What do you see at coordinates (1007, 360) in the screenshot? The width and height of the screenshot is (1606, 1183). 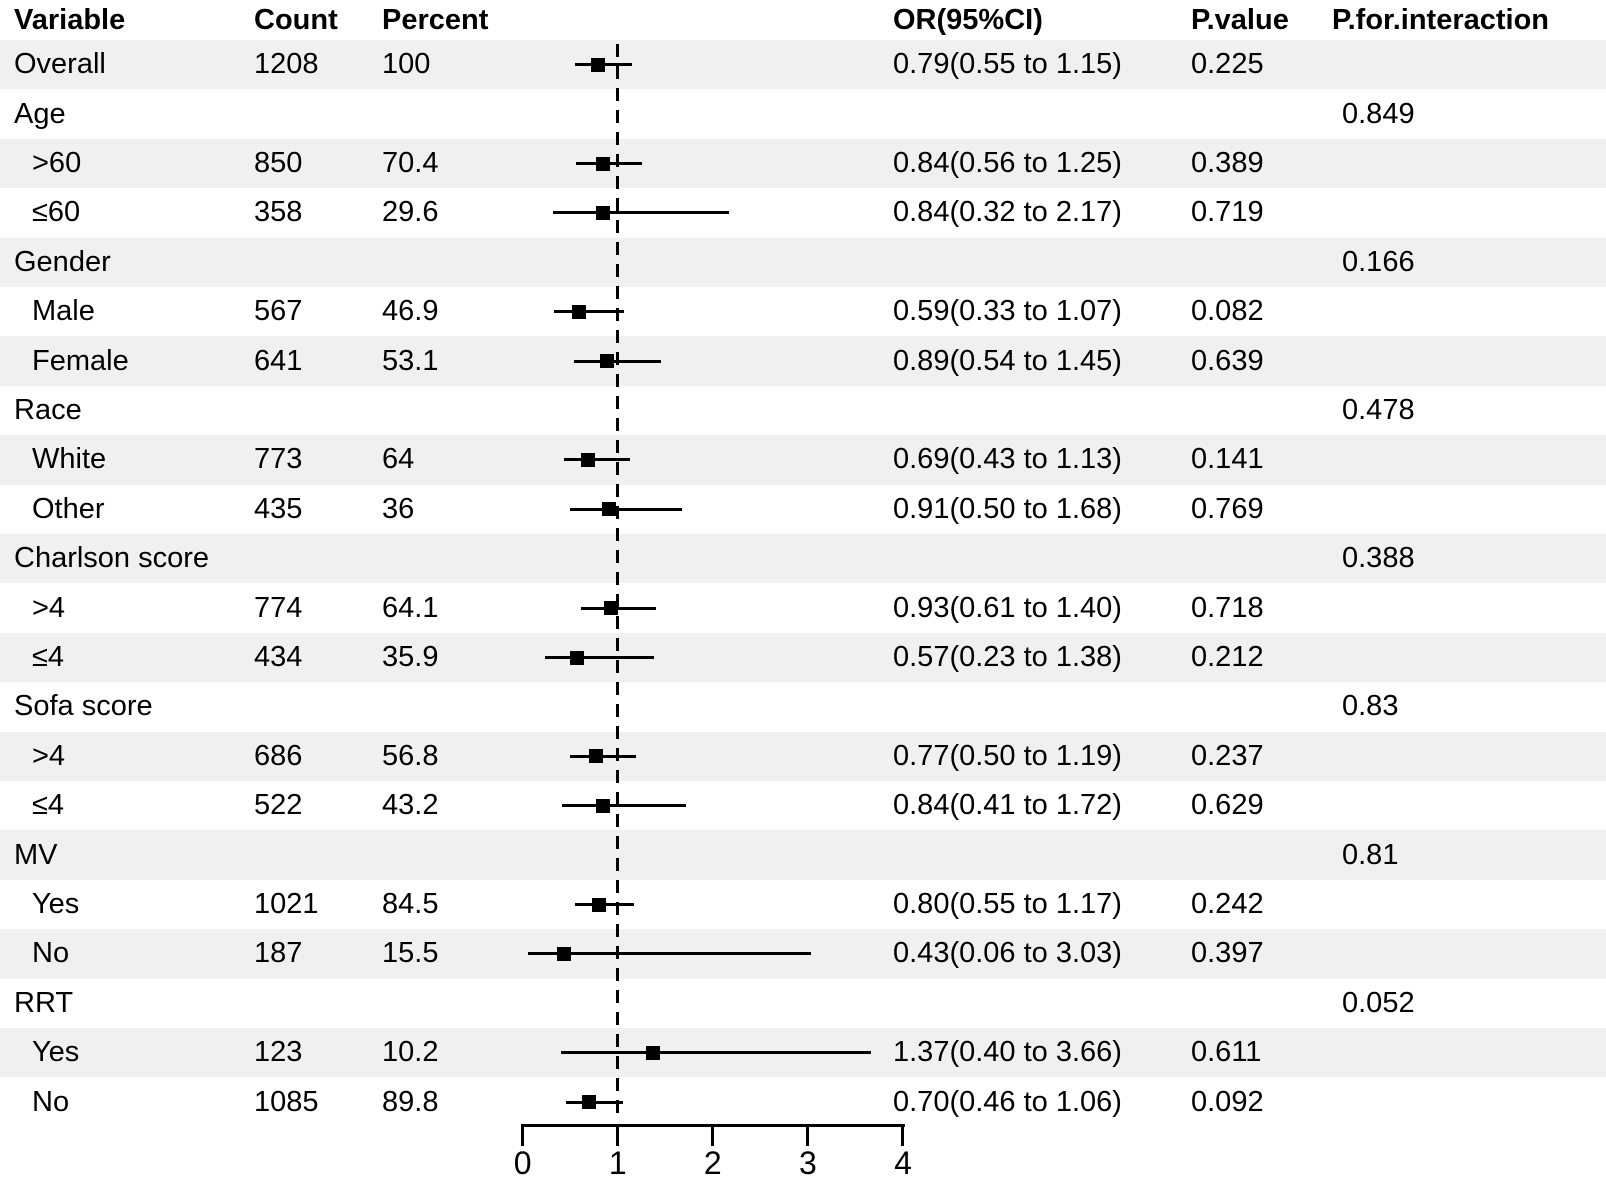 I see `or-ci-cell: 0.89(0.54 to 1.45)` at bounding box center [1007, 360].